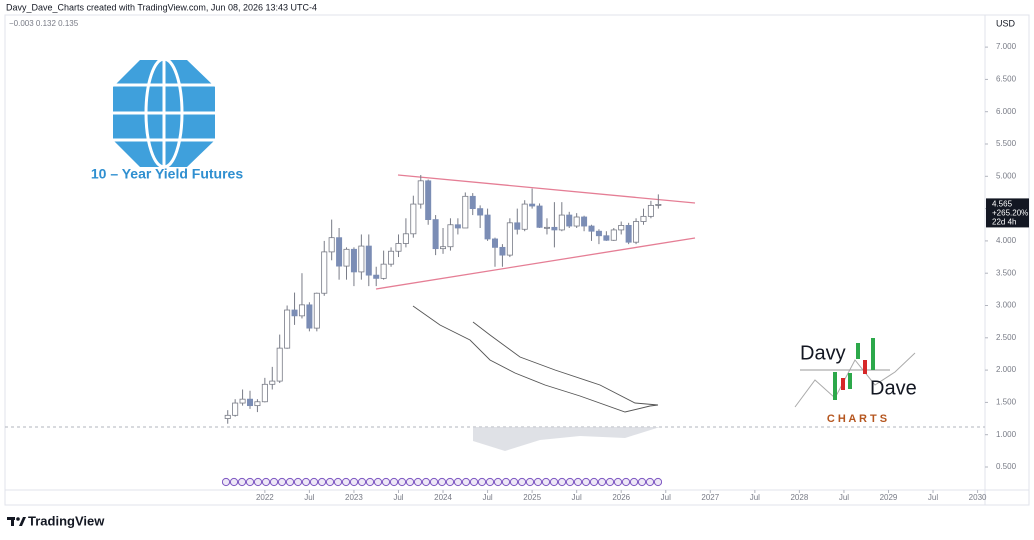 The image size is (1034, 540). Describe the element at coordinates (532, 497) in the screenshot. I see `x-tick-label: 2025` at that location.